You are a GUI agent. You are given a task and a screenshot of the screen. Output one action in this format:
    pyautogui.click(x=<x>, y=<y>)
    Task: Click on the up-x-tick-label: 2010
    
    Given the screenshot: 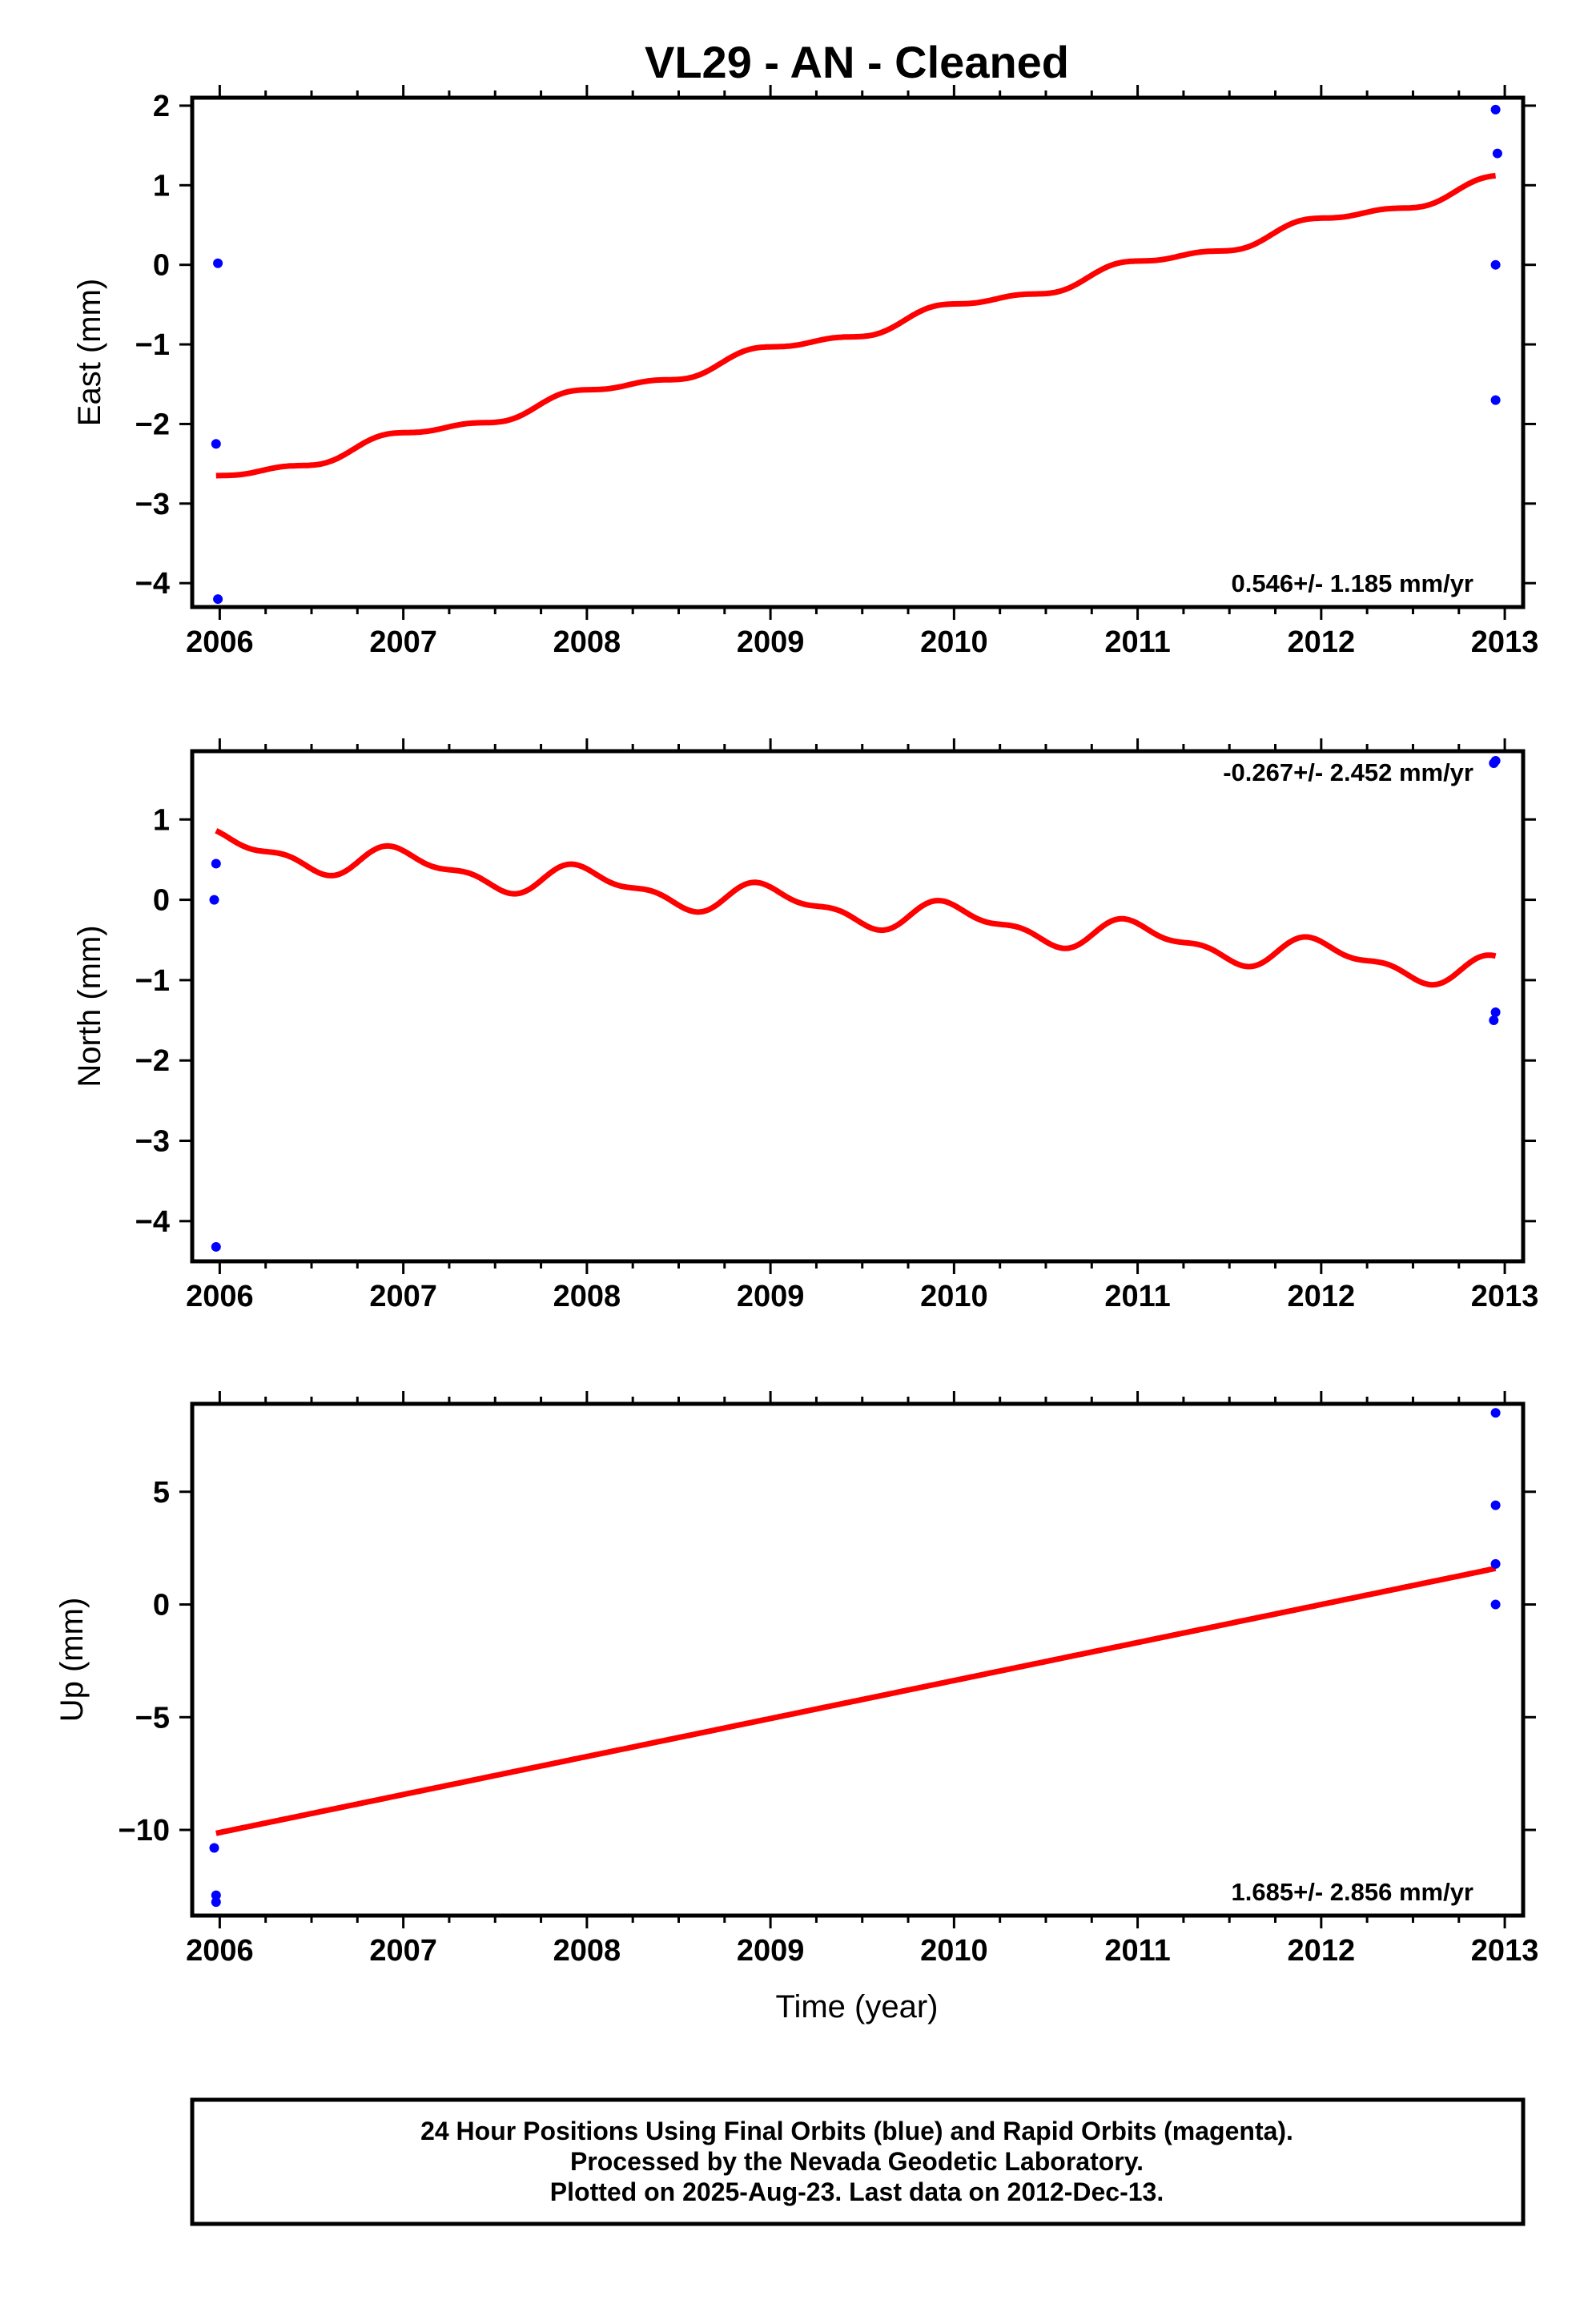 What is the action you would take?
    pyautogui.click(x=954, y=1951)
    